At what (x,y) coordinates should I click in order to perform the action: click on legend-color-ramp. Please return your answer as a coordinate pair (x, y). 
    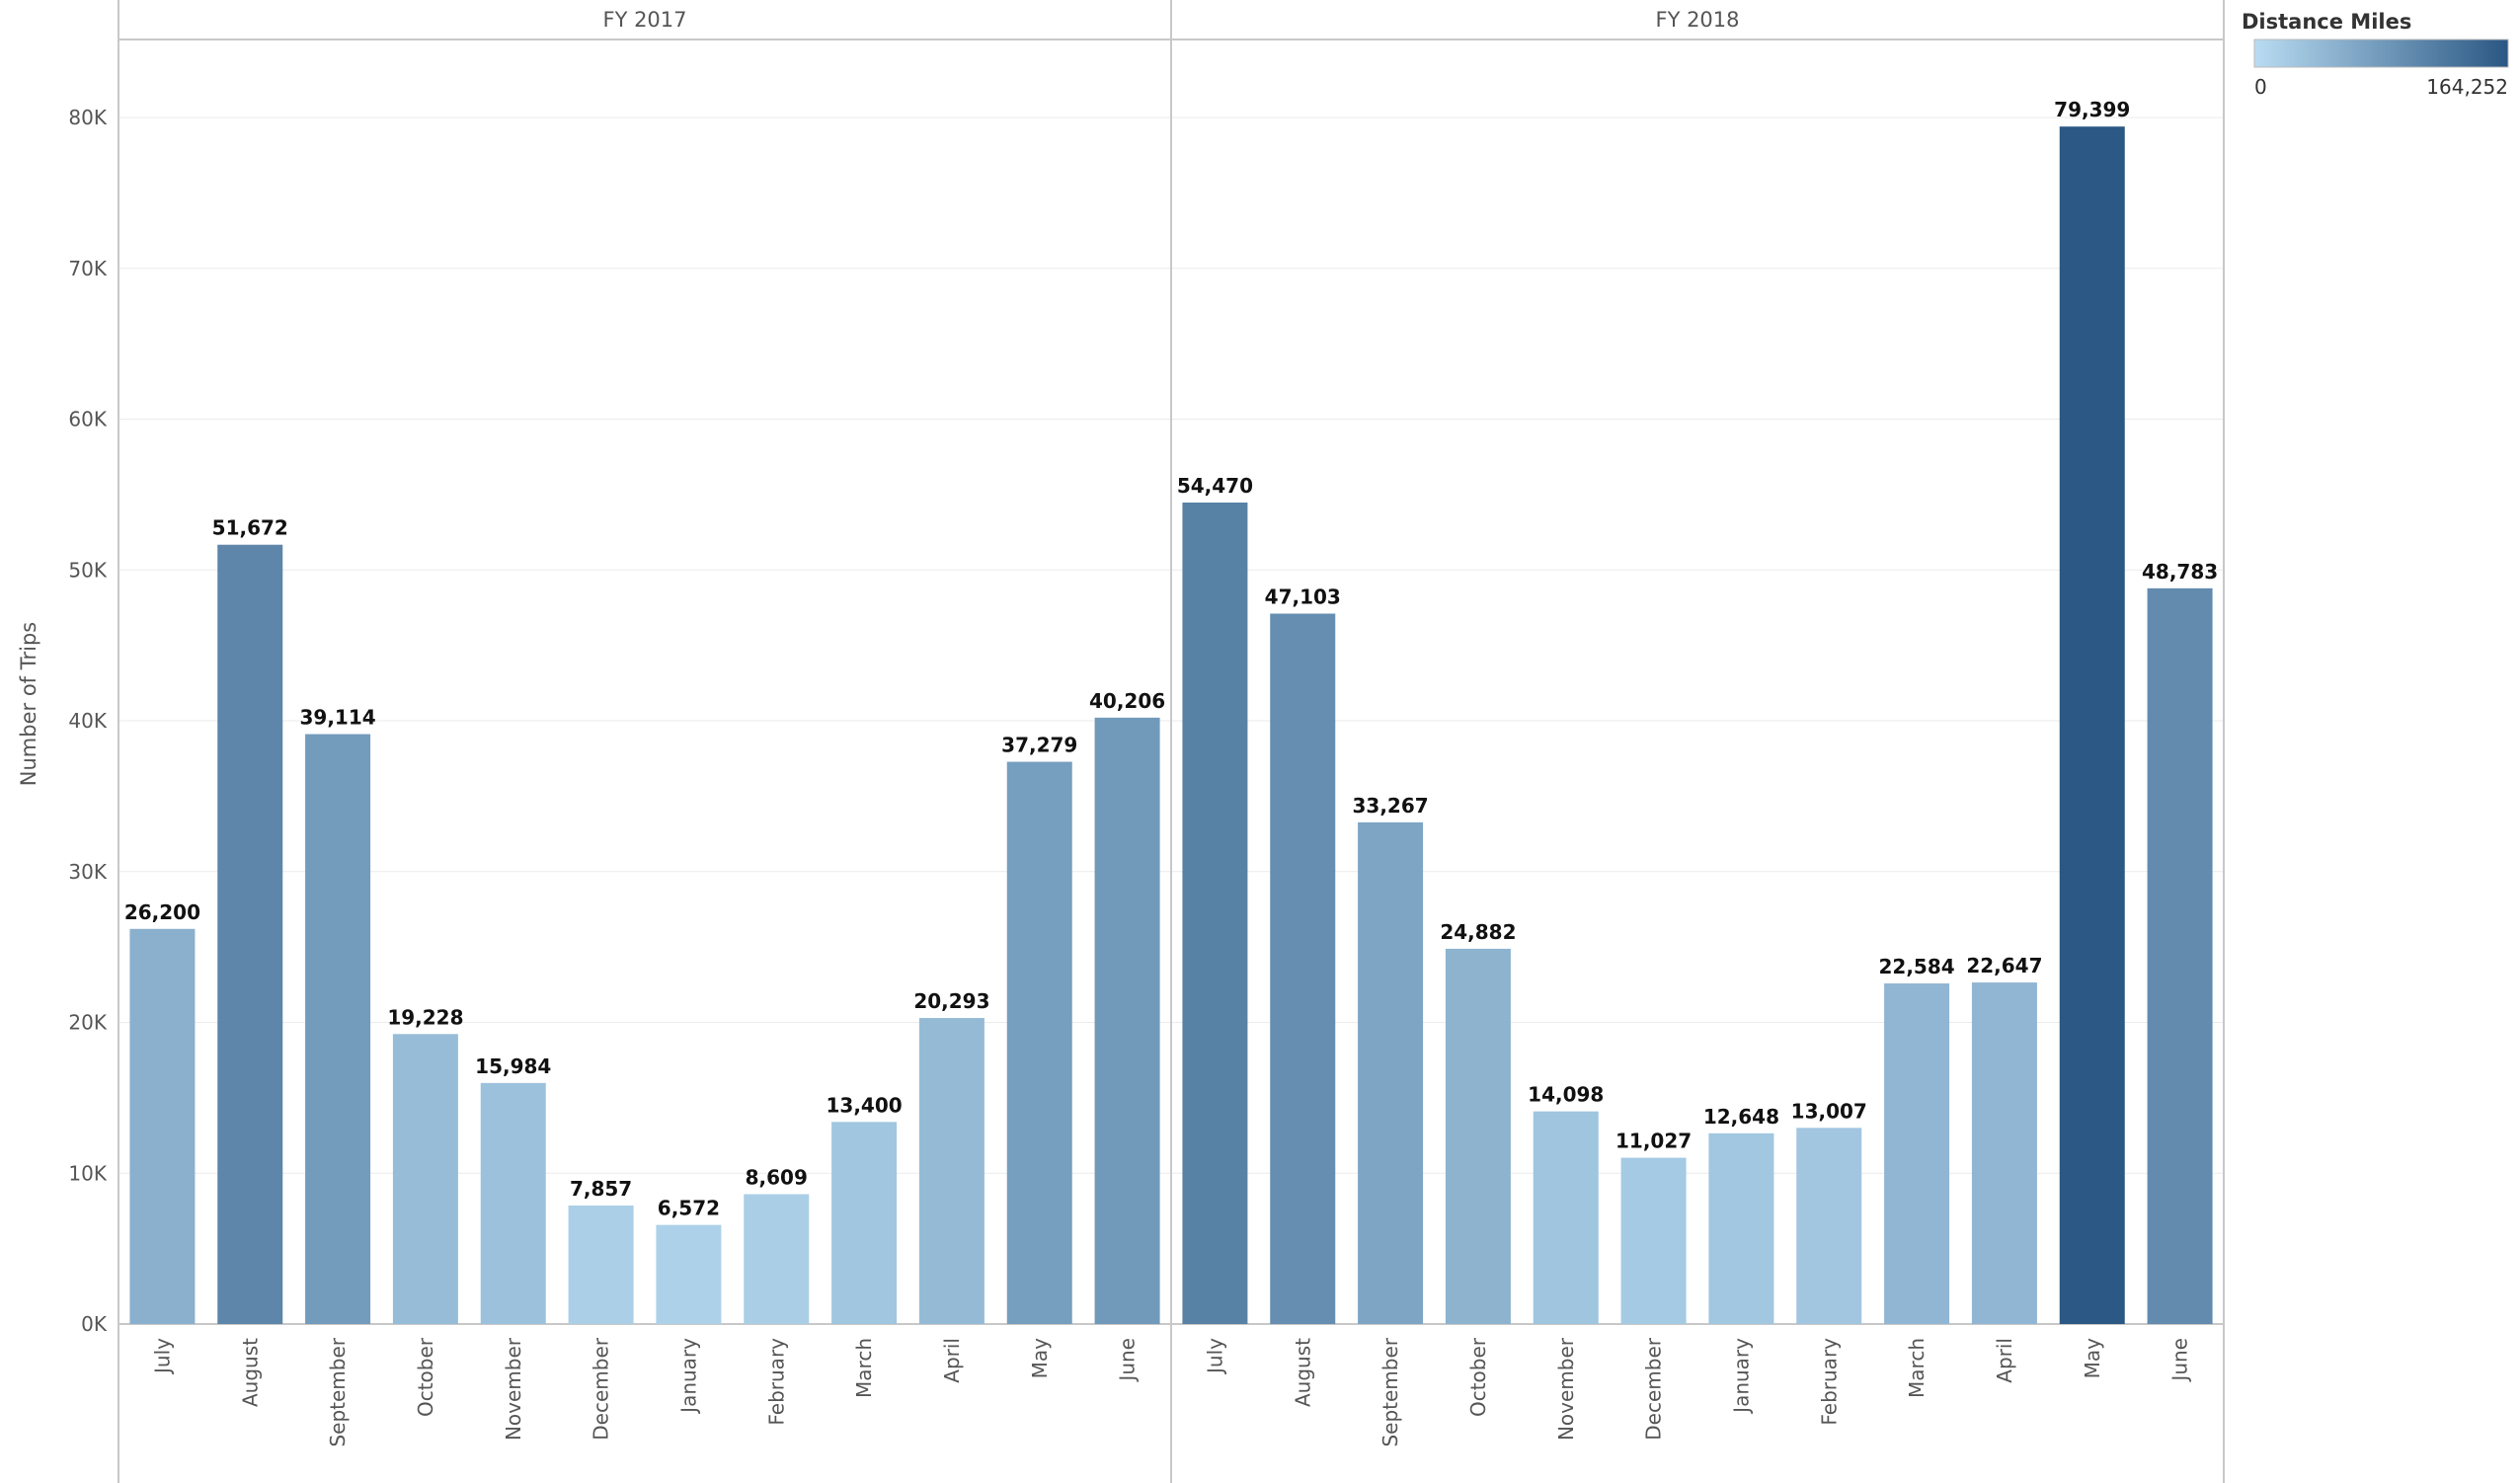
    Looking at the image, I should click on (2381, 54).